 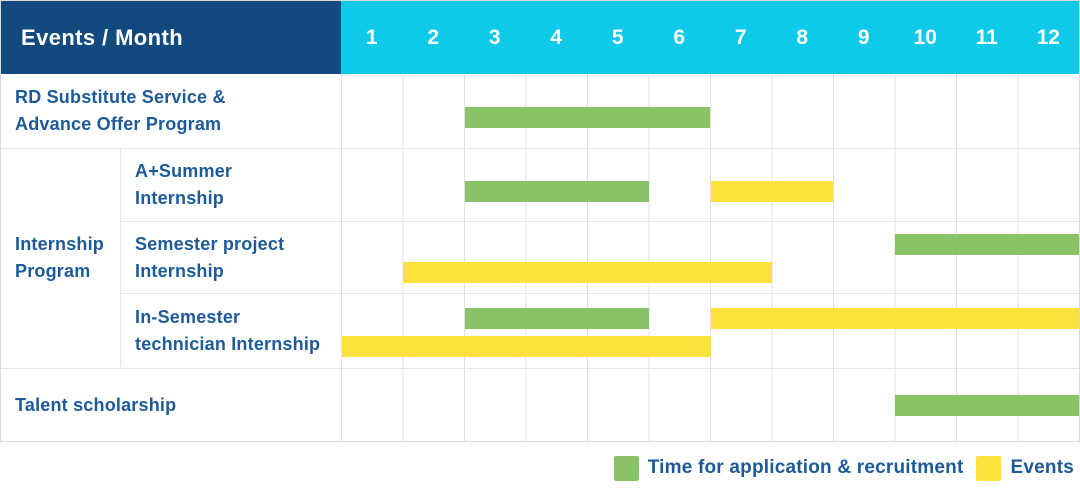 What do you see at coordinates (1048, 37) in the screenshot?
I see `month-header-12: 12` at bounding box center [1048, 37].